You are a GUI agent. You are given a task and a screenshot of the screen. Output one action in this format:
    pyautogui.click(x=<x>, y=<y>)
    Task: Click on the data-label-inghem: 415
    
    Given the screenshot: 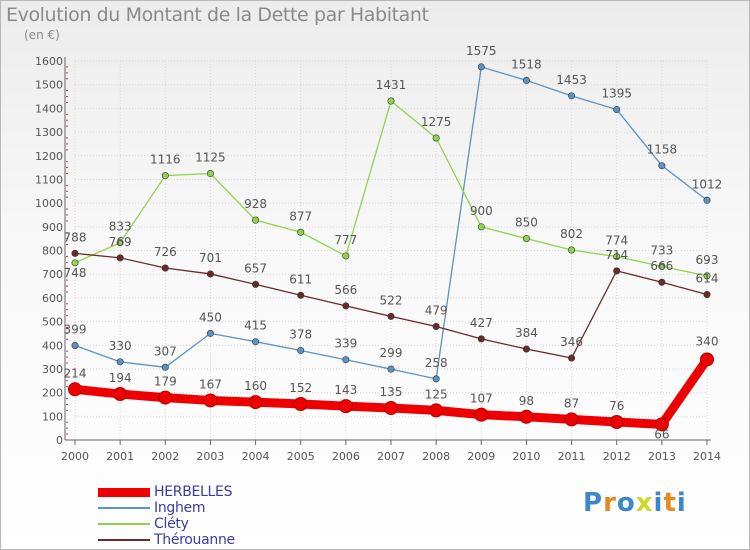 What is the action you would take?
    pyautogui.click(x=255, y=326)
    